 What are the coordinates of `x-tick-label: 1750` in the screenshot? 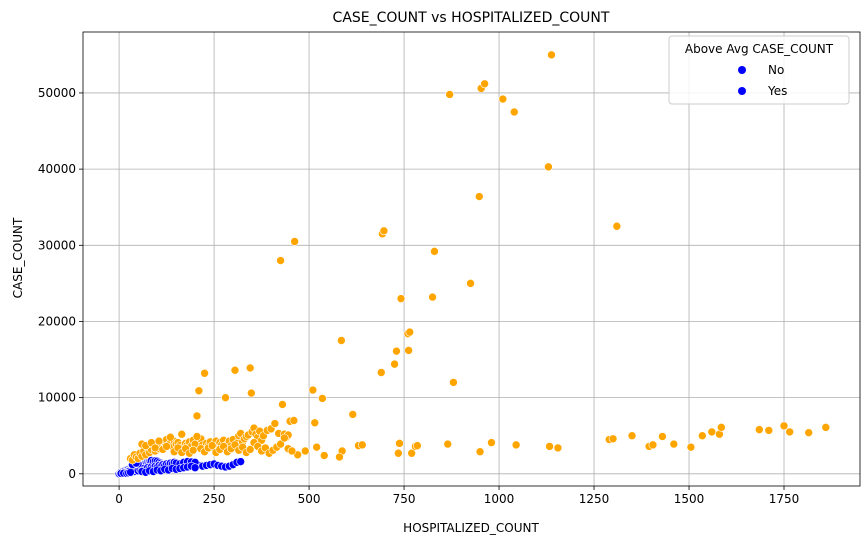 It's located at (784, 499).